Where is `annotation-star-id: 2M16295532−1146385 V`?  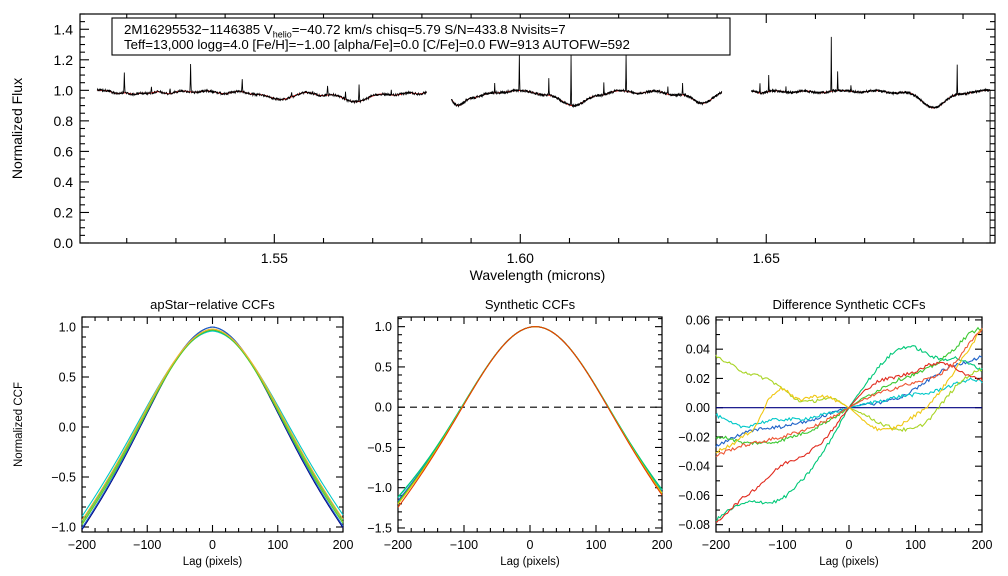
annotation-star-id: 2M16295532−1146385 V is located at coordinates (198, 29).